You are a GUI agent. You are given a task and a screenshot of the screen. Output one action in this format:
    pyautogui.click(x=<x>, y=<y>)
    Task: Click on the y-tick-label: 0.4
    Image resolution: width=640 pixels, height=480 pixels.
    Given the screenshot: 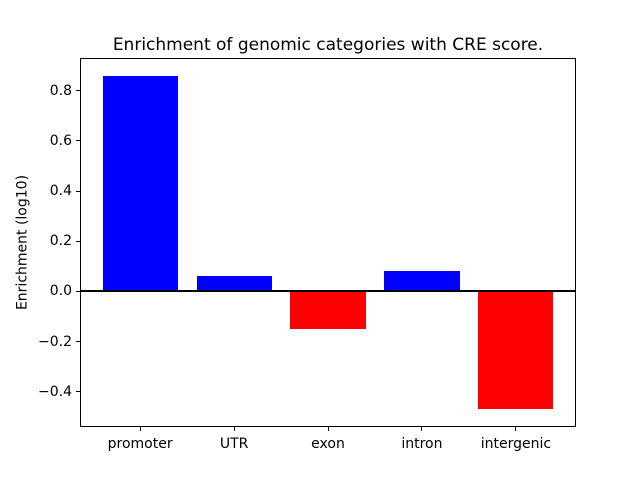 What is the action you would take?
    pyautogui.click(x=60, y=191)
    